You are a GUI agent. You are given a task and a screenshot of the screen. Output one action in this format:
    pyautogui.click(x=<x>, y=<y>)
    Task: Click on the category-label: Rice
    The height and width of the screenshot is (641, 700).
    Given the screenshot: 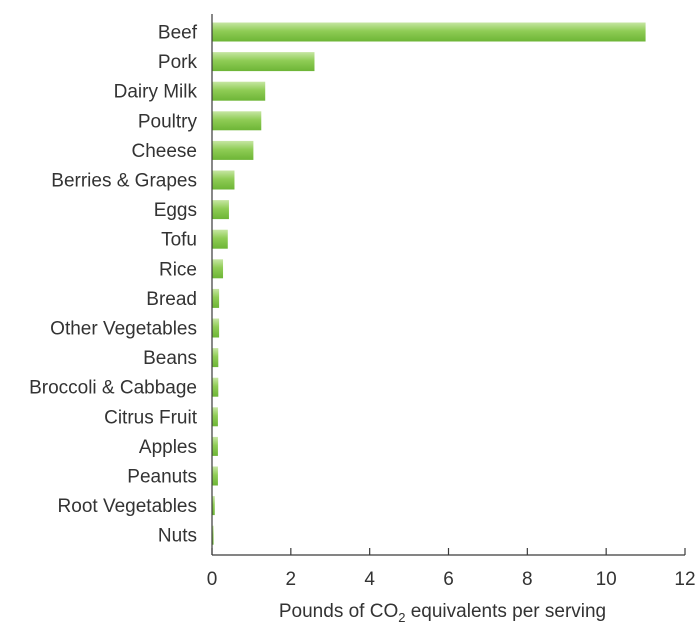 What is the action you would take?
    pyautogui.click(x=178, y=269)
    